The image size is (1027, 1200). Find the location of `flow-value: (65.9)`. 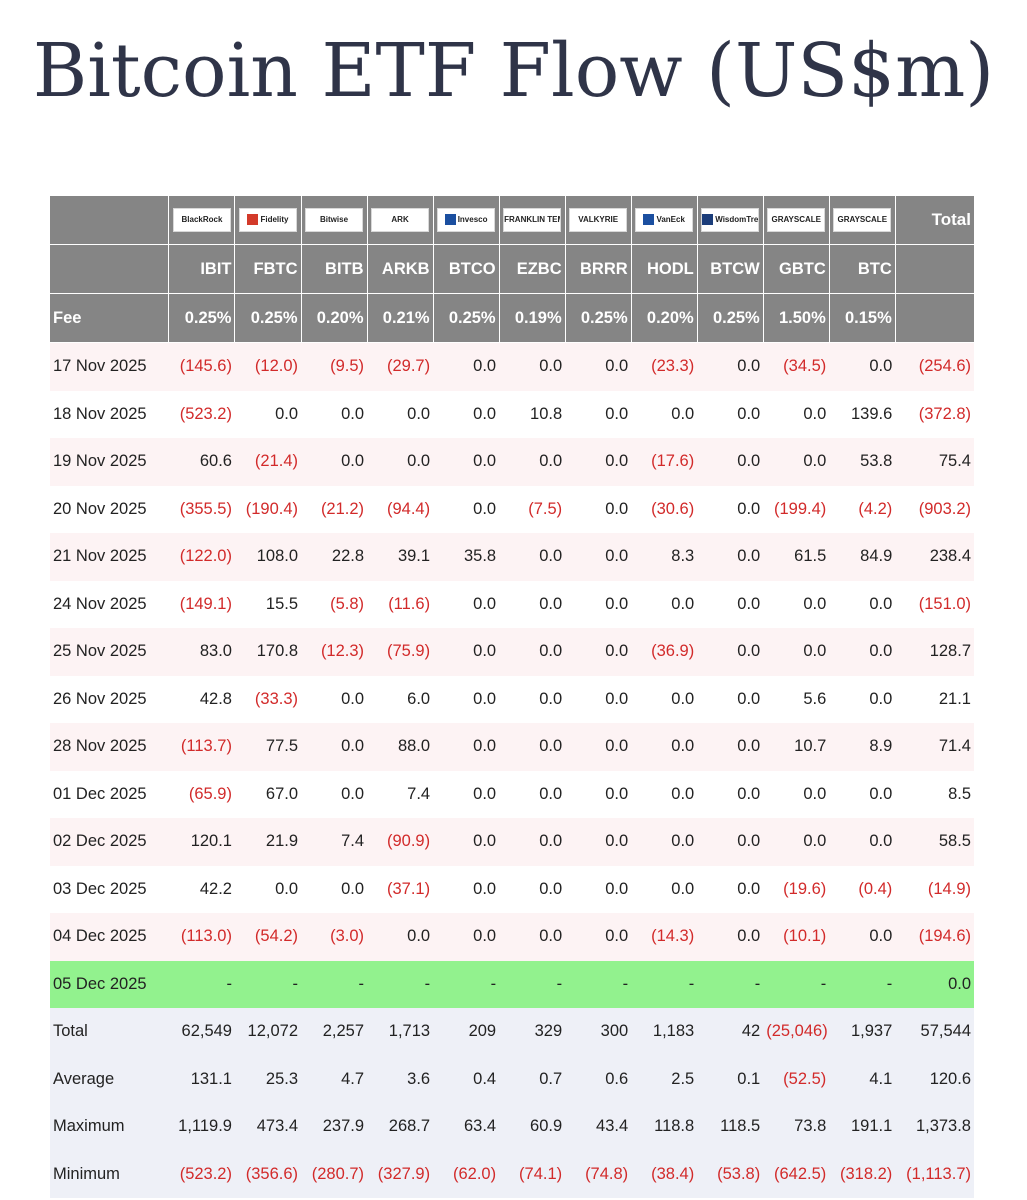

flow-value: (65.9) is located at coordinates (201, 794).